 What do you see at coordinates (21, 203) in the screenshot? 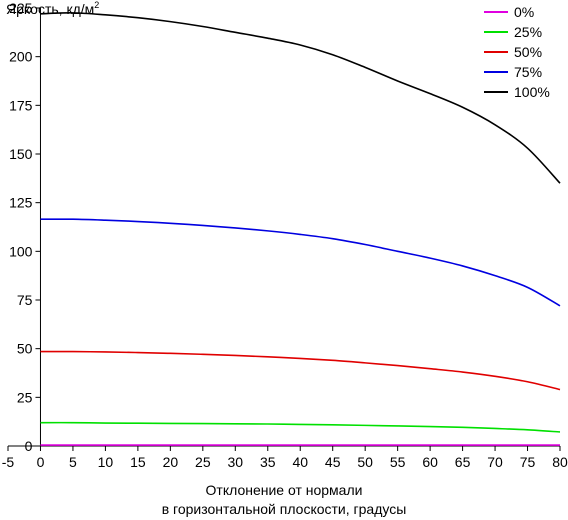
I see `y-tick-label: 125` at bounding box center [21, 203].